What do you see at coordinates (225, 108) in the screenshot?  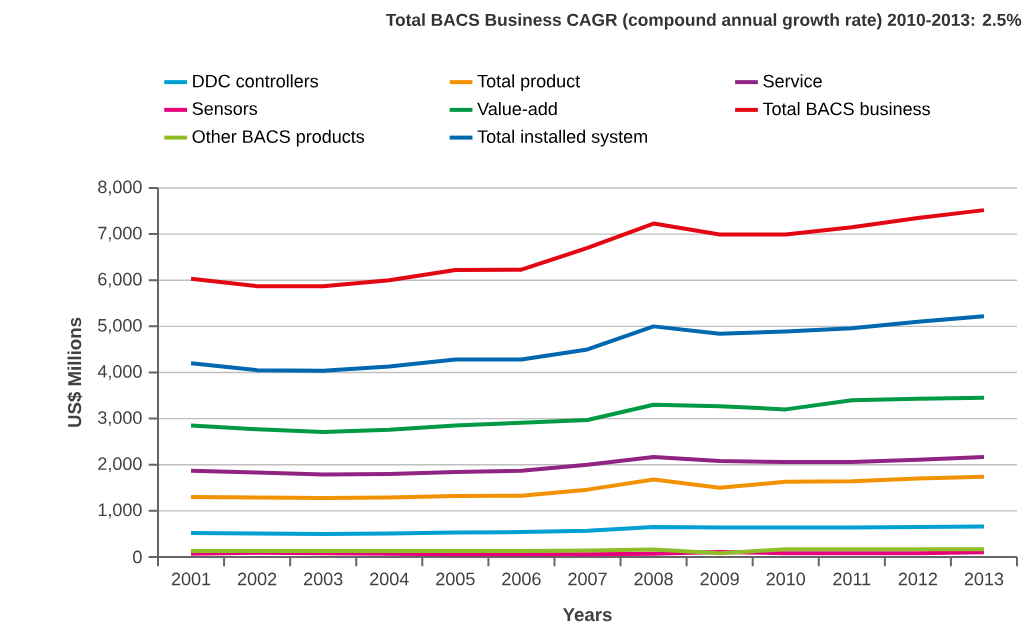 I see `legend-label: Sensors` at bounding box center [225, 108].